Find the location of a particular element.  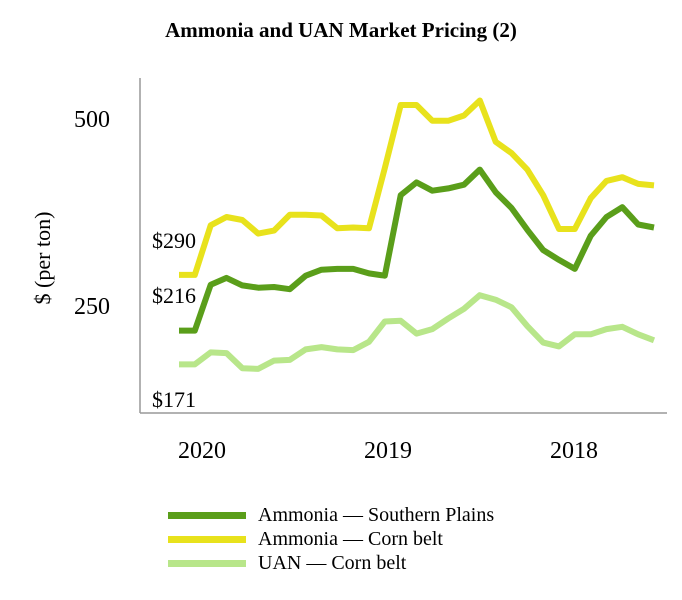

y-tick-label: 250 is located at coordinates (92, 307).